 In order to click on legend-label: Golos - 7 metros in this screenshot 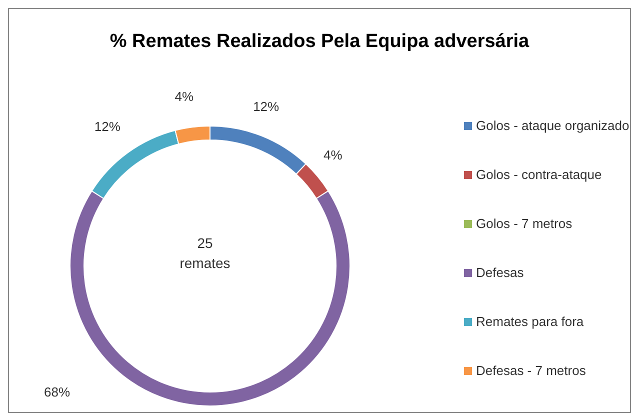, I will do `click(524, 223)`.